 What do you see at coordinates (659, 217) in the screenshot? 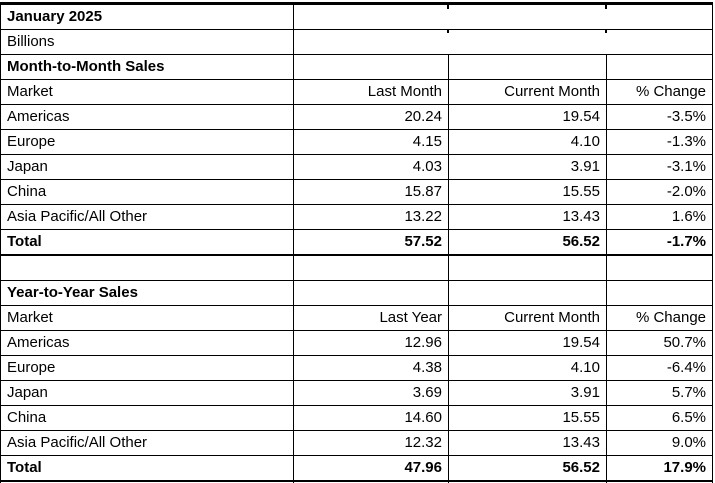
I see `pct-change-cell: 1.6%` at bounding box center [659, 217].